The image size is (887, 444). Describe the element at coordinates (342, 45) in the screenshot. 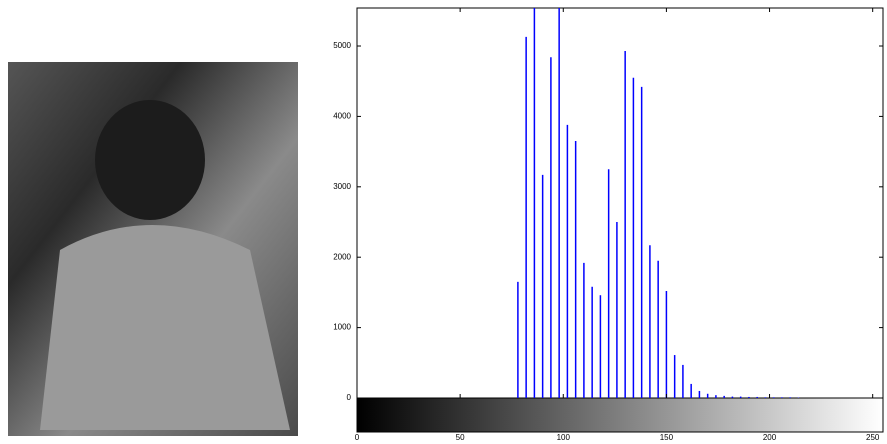

I see `y-tick-label: 5000` at that location.